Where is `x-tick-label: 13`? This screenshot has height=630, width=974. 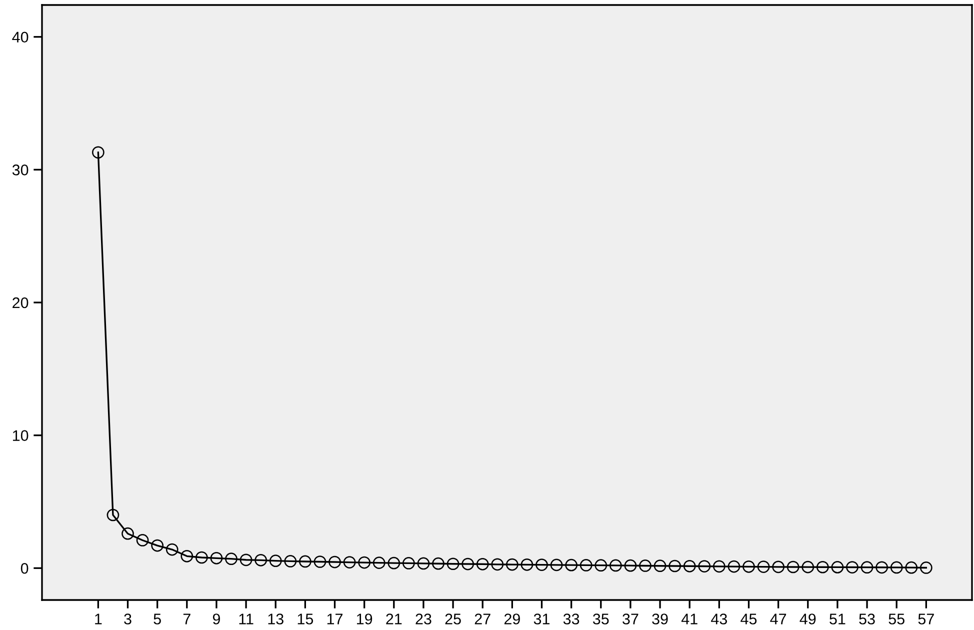 x-tick-label: 13 is located at coordinates (276, 619).